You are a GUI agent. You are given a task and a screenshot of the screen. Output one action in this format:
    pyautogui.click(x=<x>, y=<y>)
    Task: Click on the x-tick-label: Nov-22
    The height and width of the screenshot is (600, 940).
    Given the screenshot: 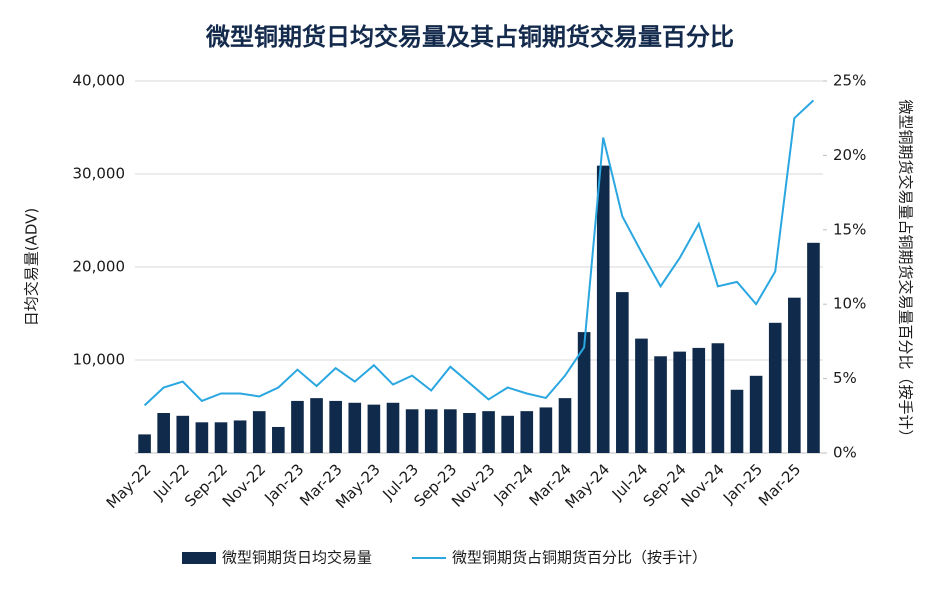 What is the action you would take?
    pyautogui.click(x=244, y=485)
    